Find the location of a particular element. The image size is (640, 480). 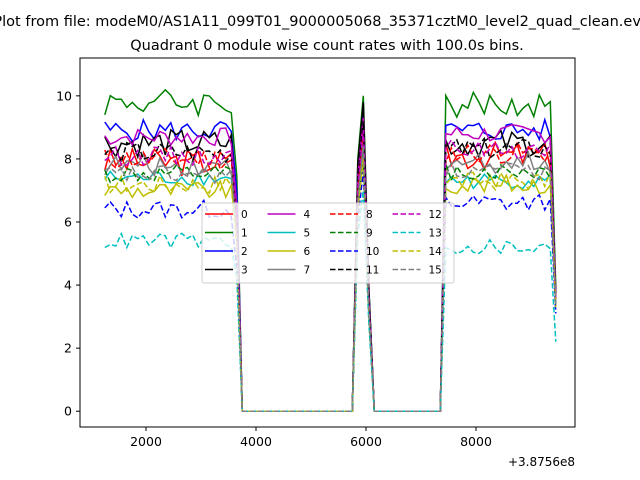

legend-label-14: 14 is located at coordinates (436, 252).